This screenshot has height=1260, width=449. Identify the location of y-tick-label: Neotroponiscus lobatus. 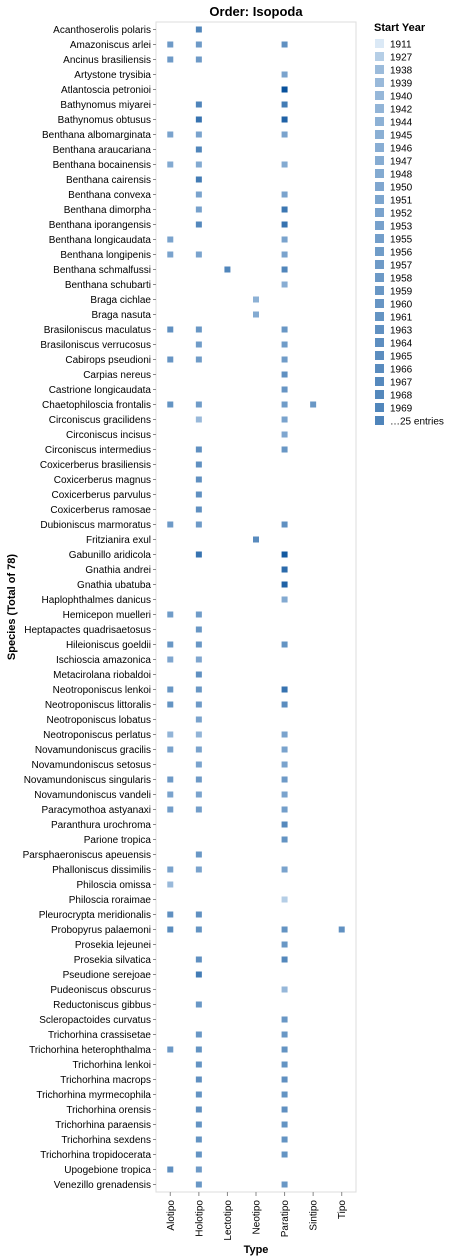
(98, 720).